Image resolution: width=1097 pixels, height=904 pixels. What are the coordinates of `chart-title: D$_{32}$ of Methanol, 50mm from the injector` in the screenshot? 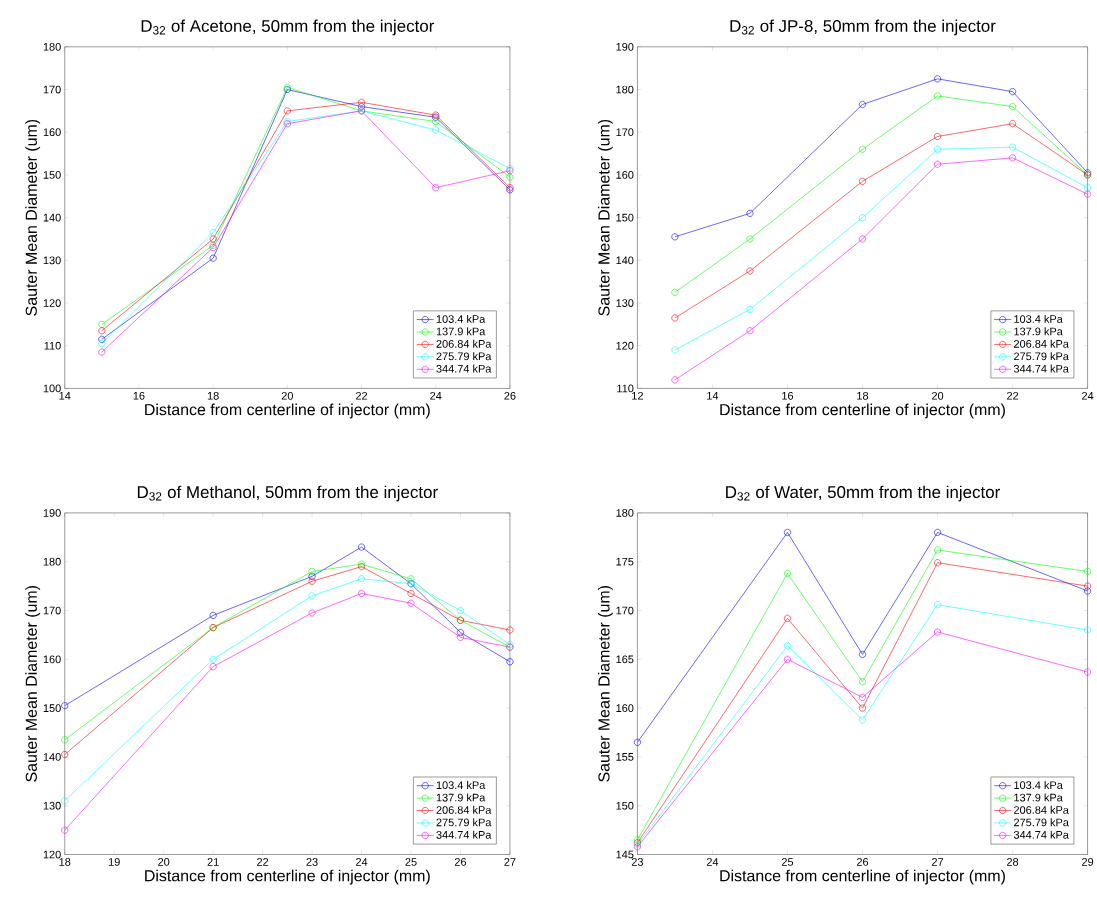 It's located at (287, 493).